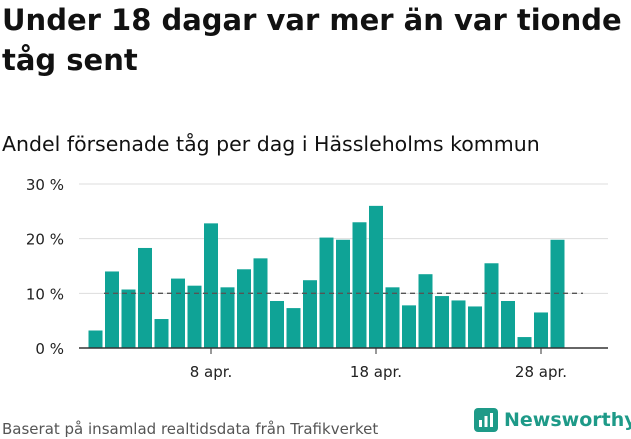 Image resolution: width=631 pixels, height=439 pixels. What do you see at coordinates (45, 185) in the screenshot?
I see `y-tick-label: 30 %` at bounding box center [45, 185].